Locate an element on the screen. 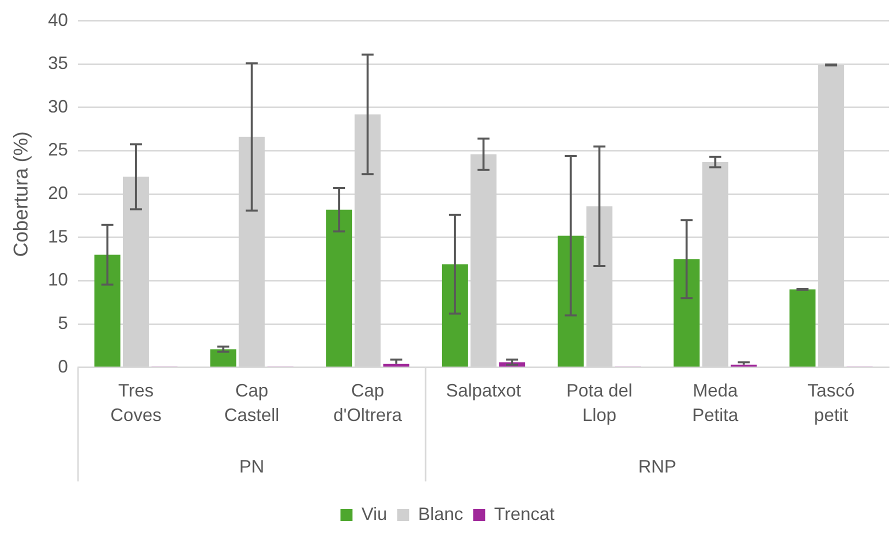 This screenshot has width=893, height=536. text: RNP is located at coordinates (657, 466).